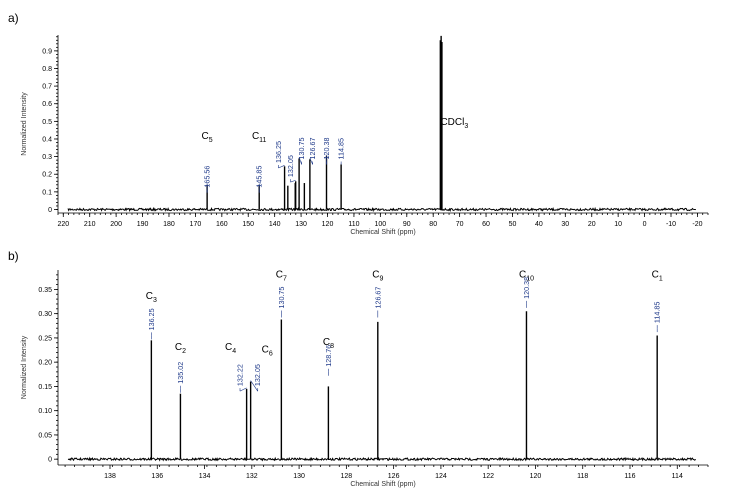  What do you see at coordinates (381, 278) in the screenshot?
I see `assignment-subscript: 9` at bounding box center [381, 278].